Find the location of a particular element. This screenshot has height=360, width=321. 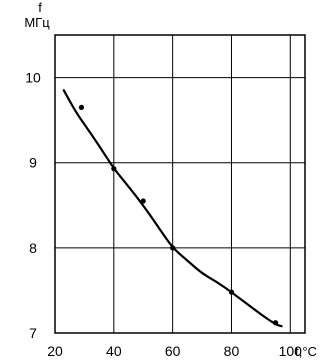

y-tick-label: 7 is located at coordinates (33, 333).